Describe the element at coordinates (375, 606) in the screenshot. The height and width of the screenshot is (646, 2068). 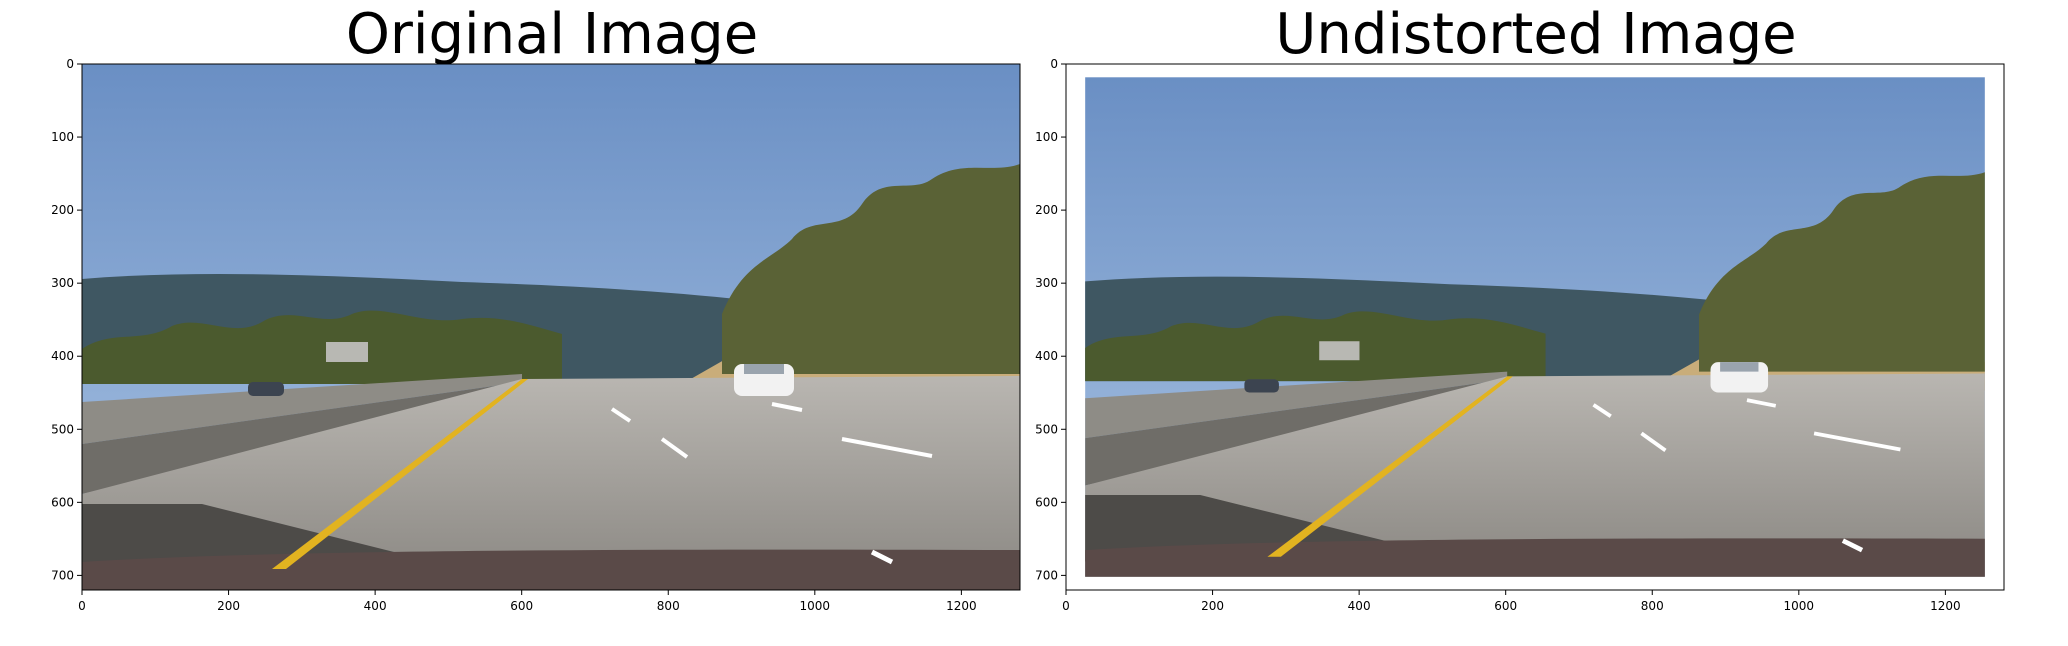
I see `left-x-tick-label: 400` at that location.